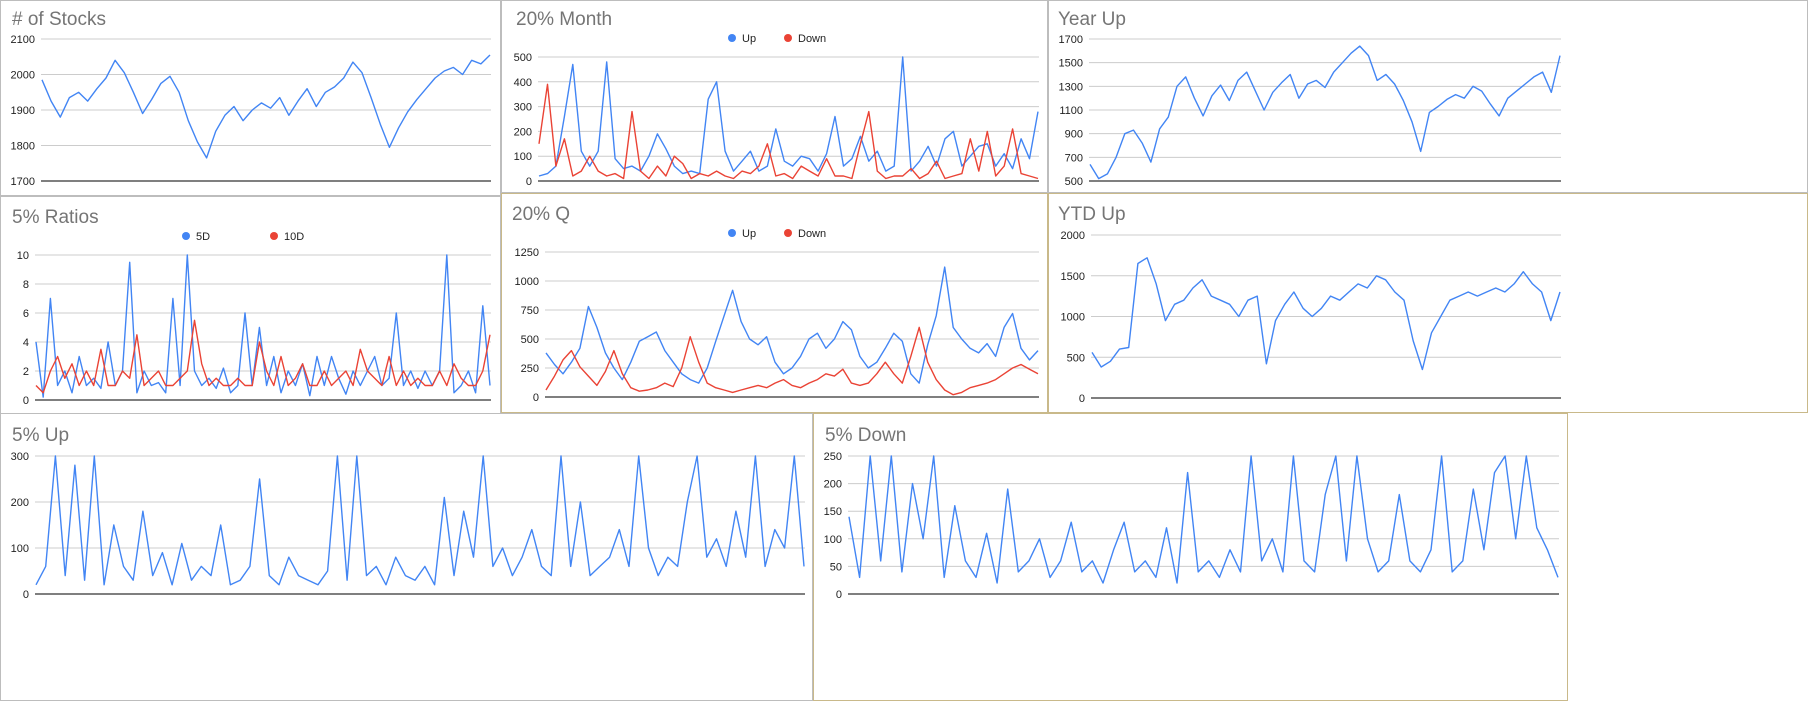 The width and height of the screenshot is (1808, 701). What do you see at coordinates (26, 372) in the screenshot?
I see `y-tick-label: 2` at bounding box center [26, 372].